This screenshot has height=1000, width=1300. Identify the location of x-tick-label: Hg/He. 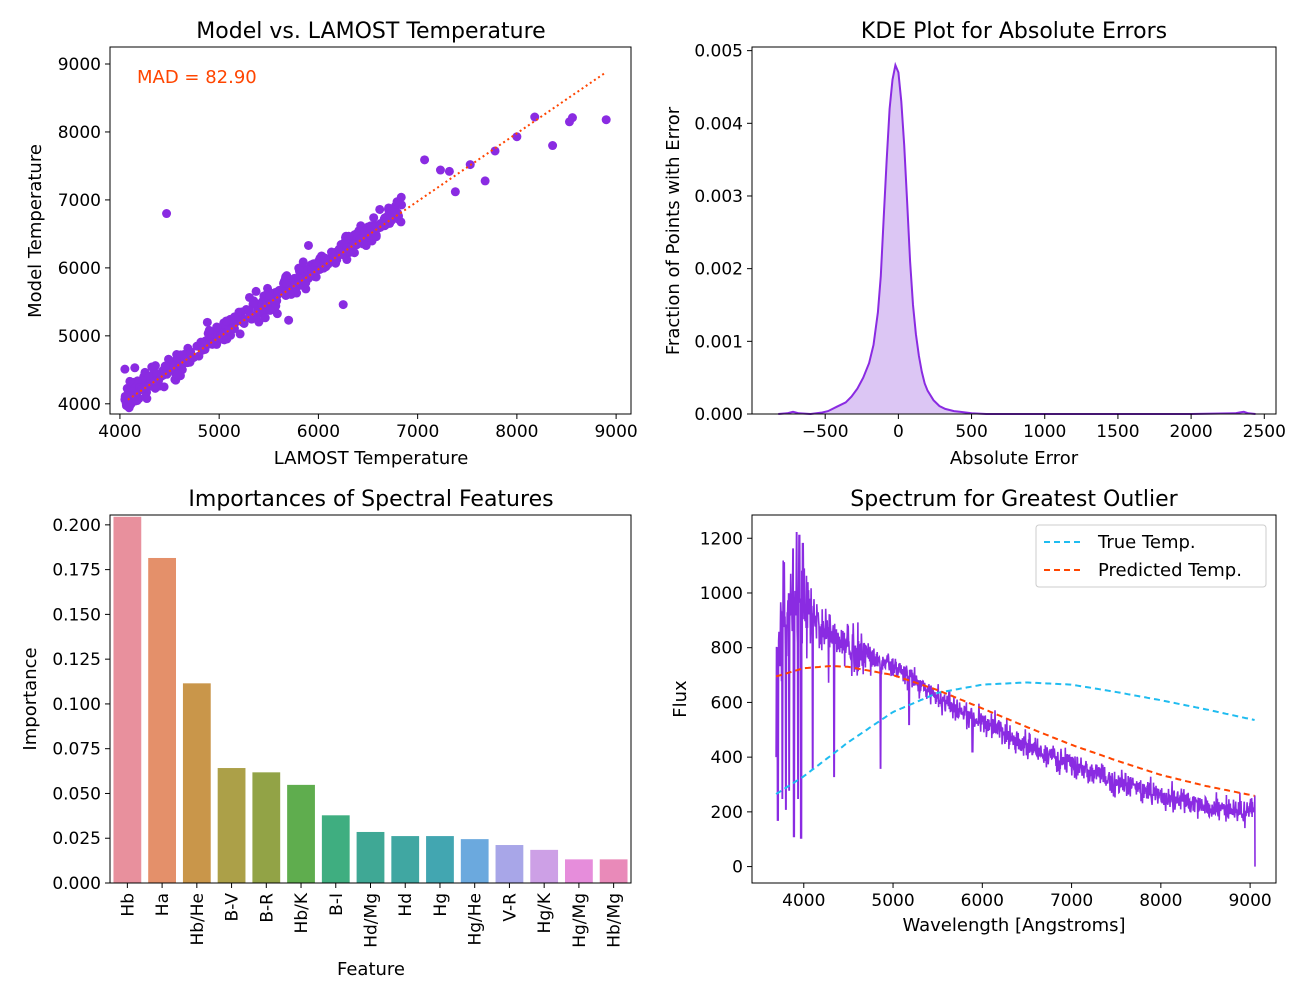
(476, 919).